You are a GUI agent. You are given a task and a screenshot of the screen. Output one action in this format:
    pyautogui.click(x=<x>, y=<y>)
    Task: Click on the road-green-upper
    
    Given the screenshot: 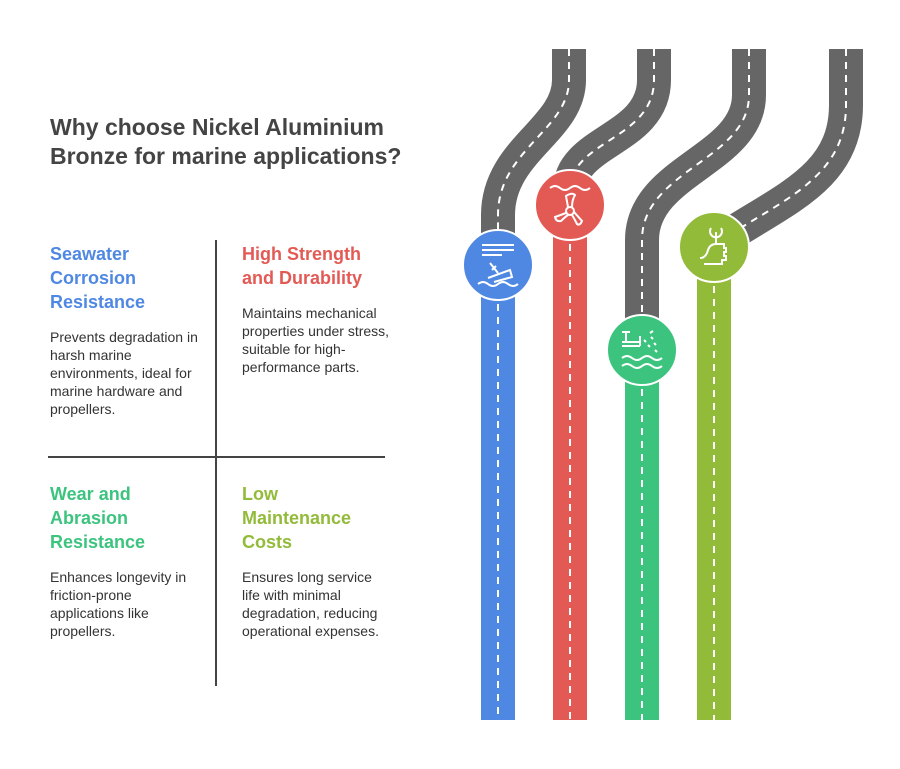 What is the action you would take?
    pyautogui.click(x=695, y=189)
    